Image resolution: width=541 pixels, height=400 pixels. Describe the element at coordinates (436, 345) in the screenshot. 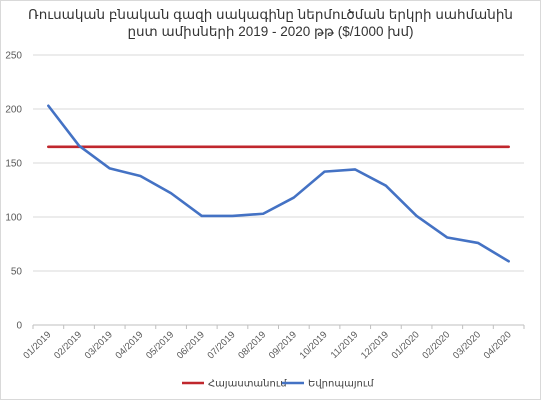

I see `x-tick-label: 02/2020` at that location.